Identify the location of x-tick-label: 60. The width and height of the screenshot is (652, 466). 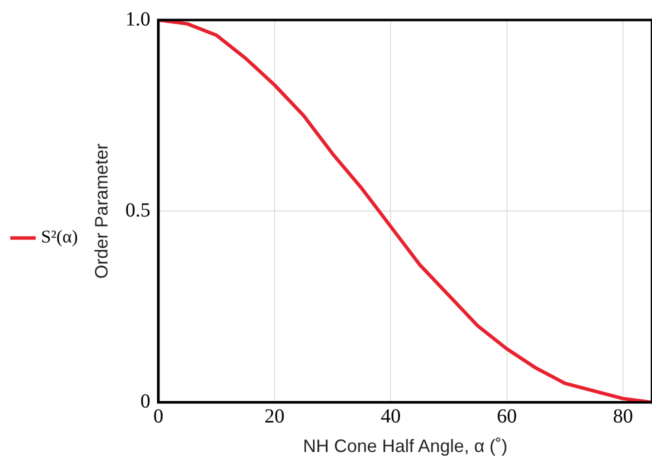
(506, 417).